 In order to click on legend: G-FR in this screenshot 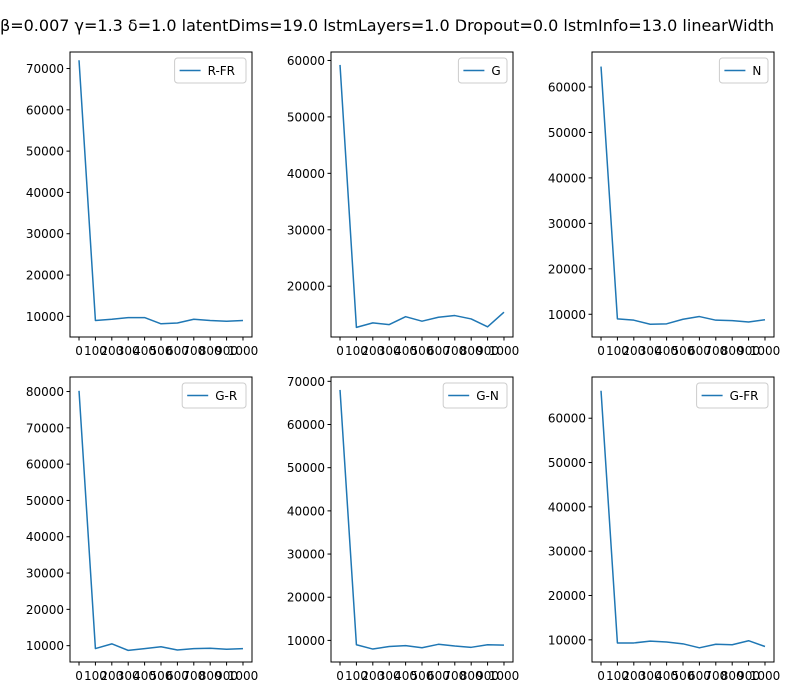, I will do `click(732, 395)`.